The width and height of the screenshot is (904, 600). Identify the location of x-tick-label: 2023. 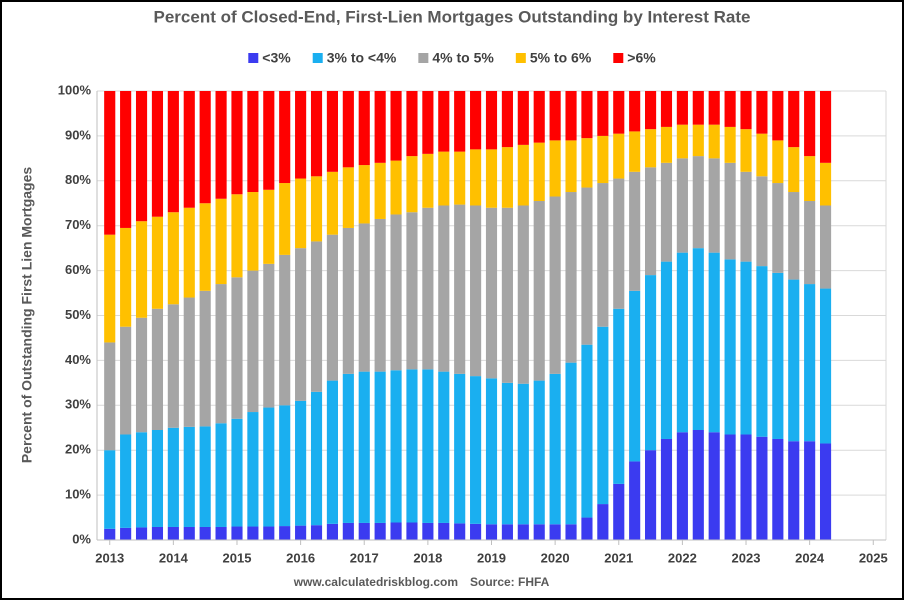
(746, 557).